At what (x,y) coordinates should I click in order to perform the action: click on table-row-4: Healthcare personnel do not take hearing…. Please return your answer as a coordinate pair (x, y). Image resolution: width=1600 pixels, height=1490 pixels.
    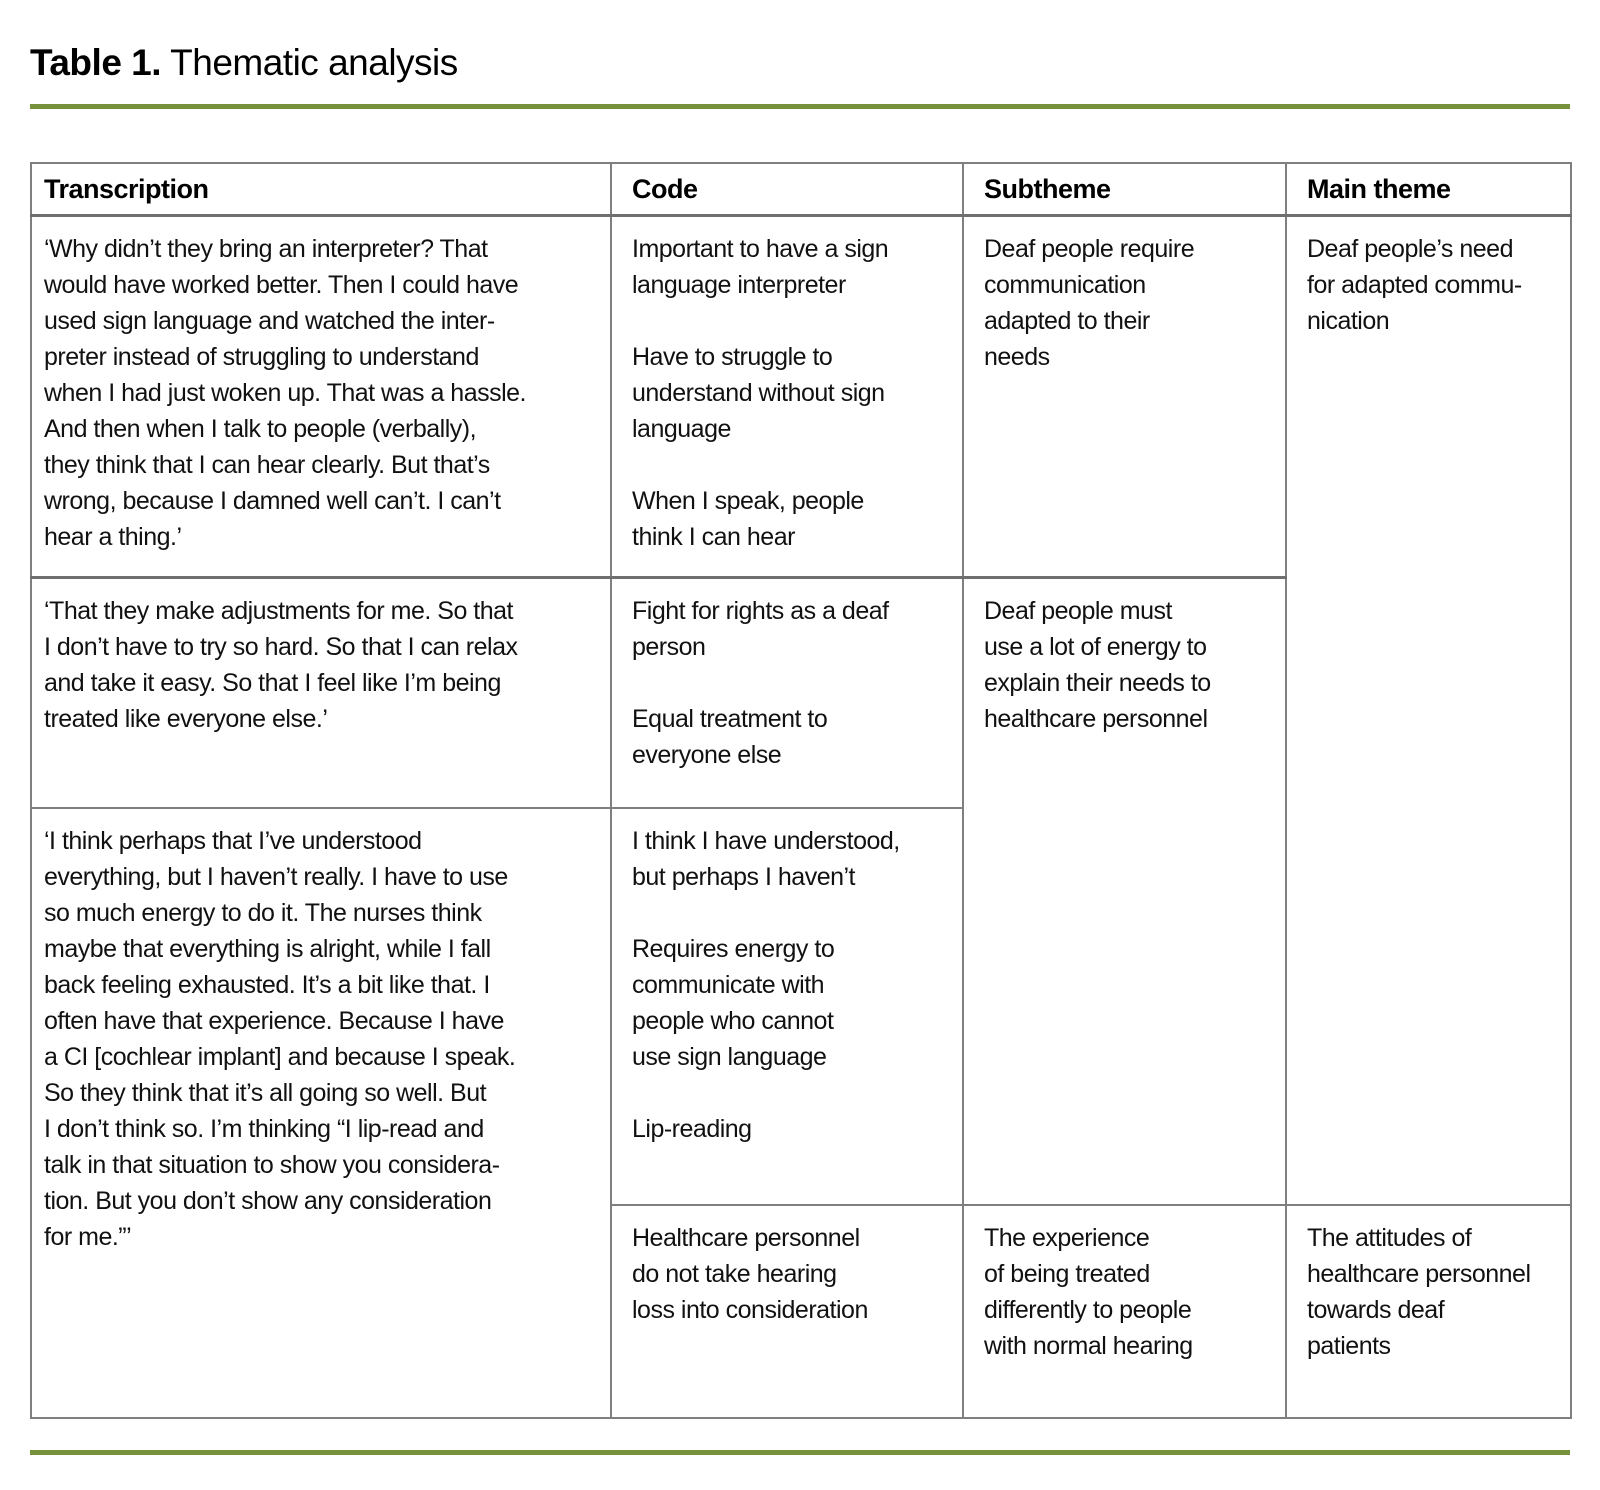
    Looking at the image, I should click on (801, 1311).